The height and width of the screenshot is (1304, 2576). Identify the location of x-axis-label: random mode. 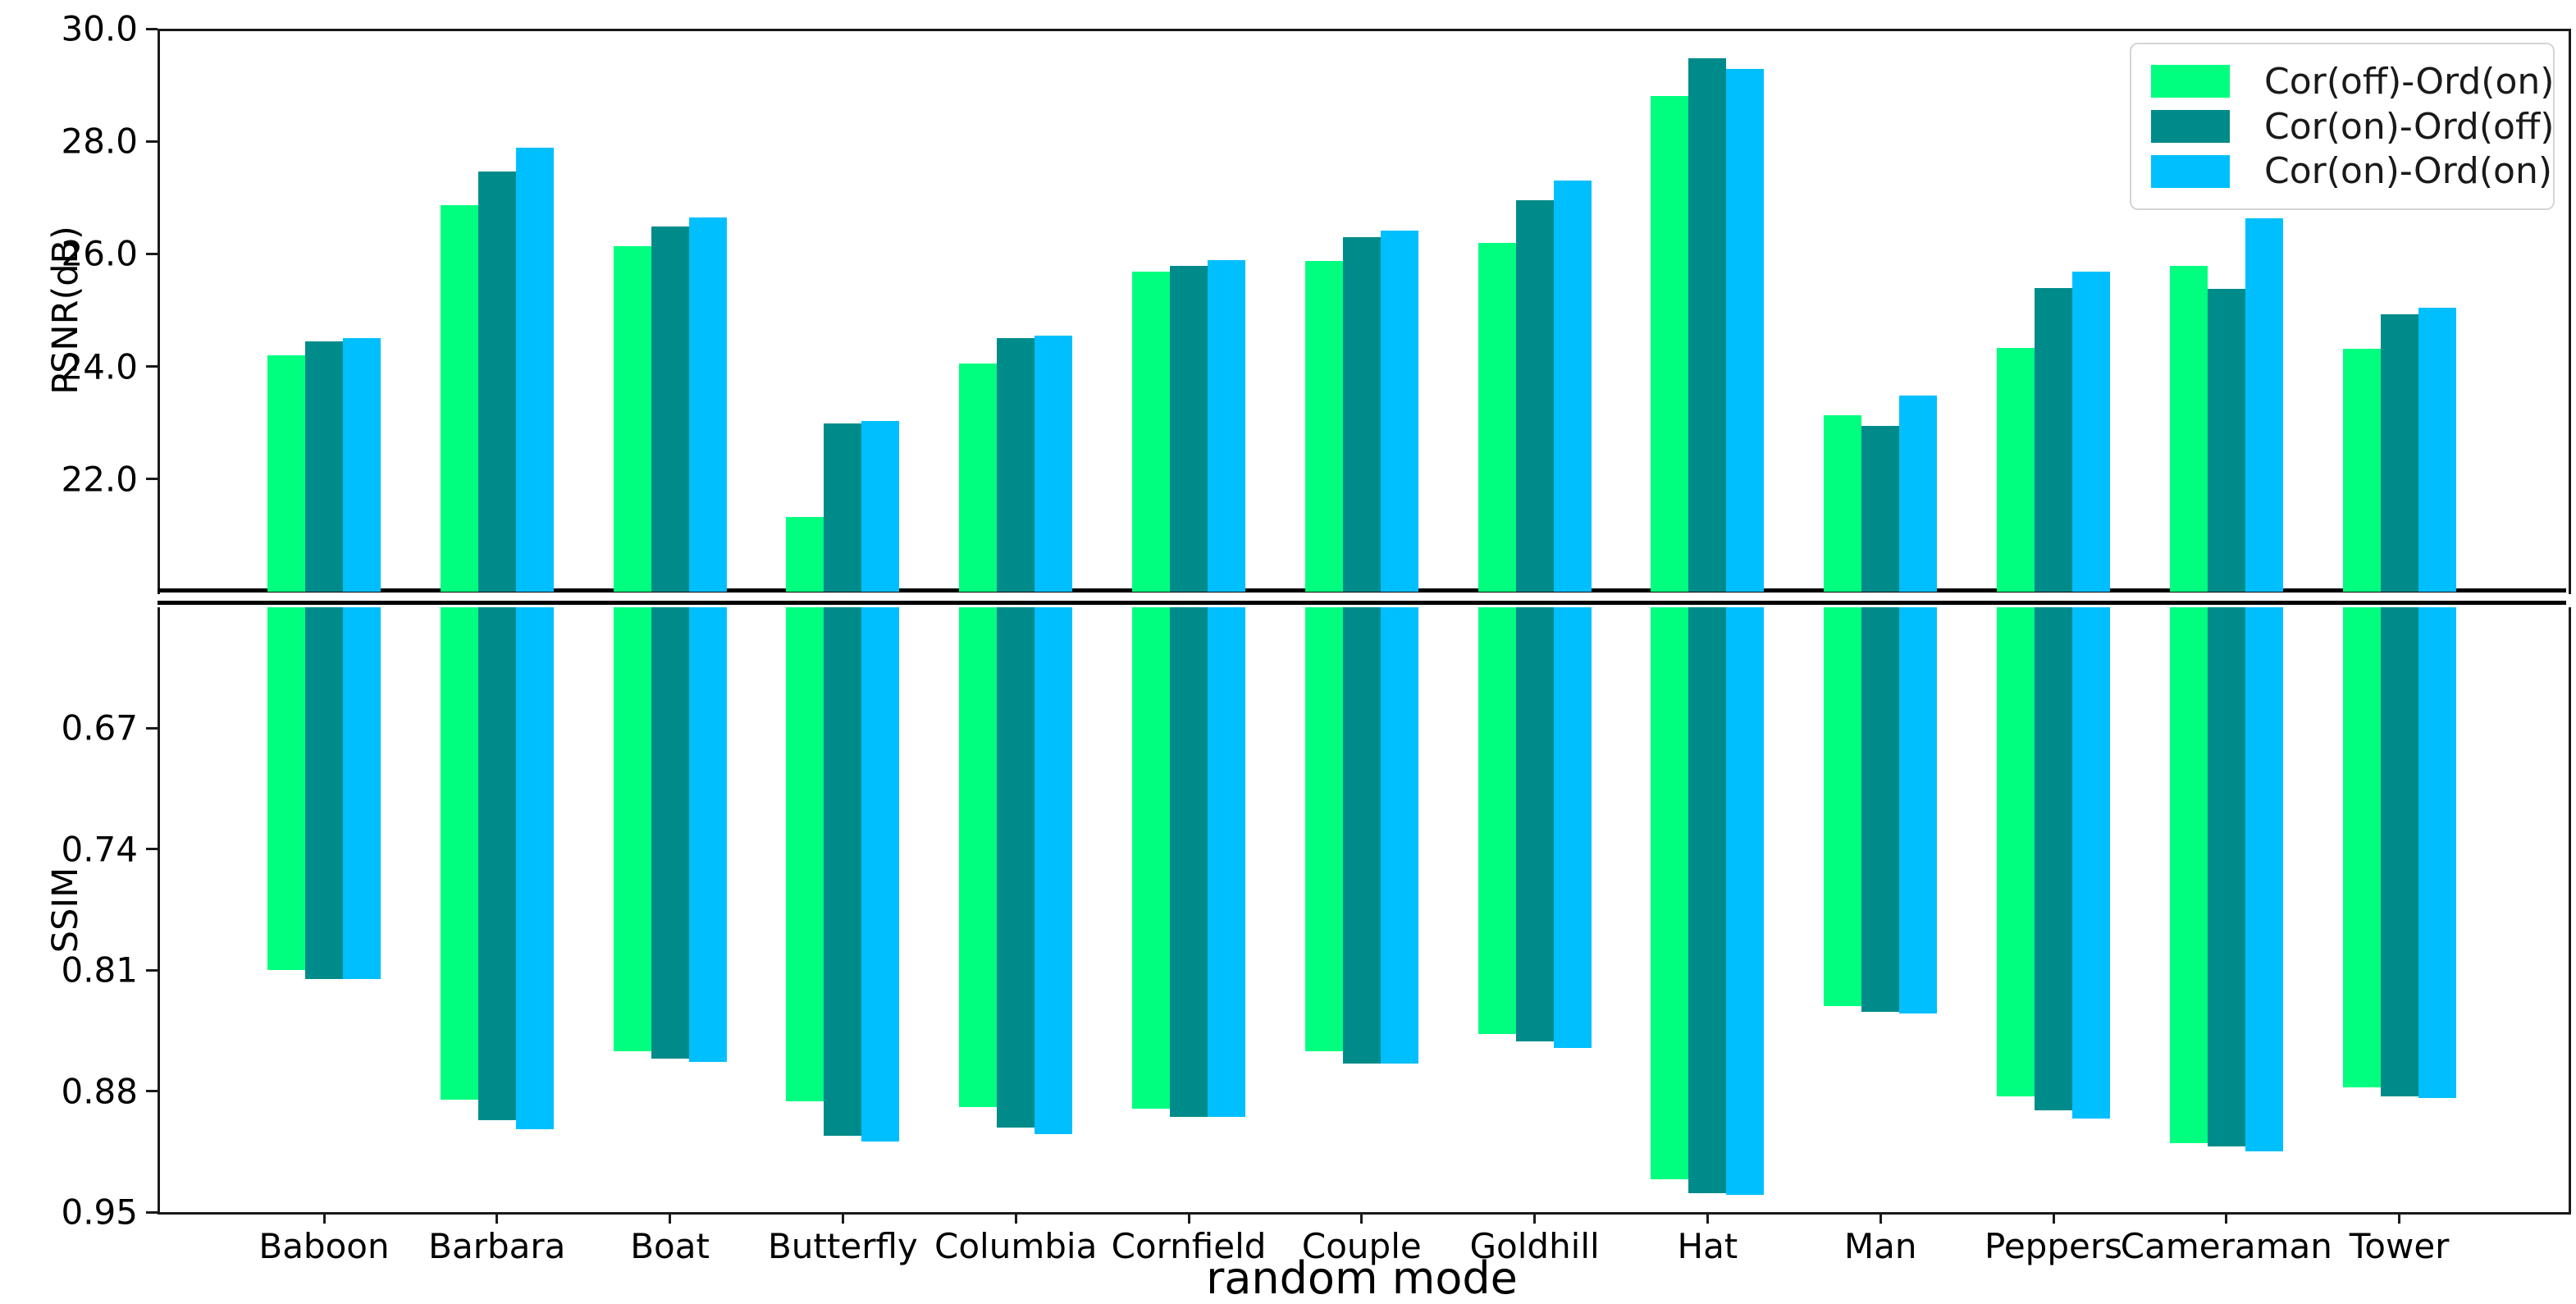
(1362, 1278).